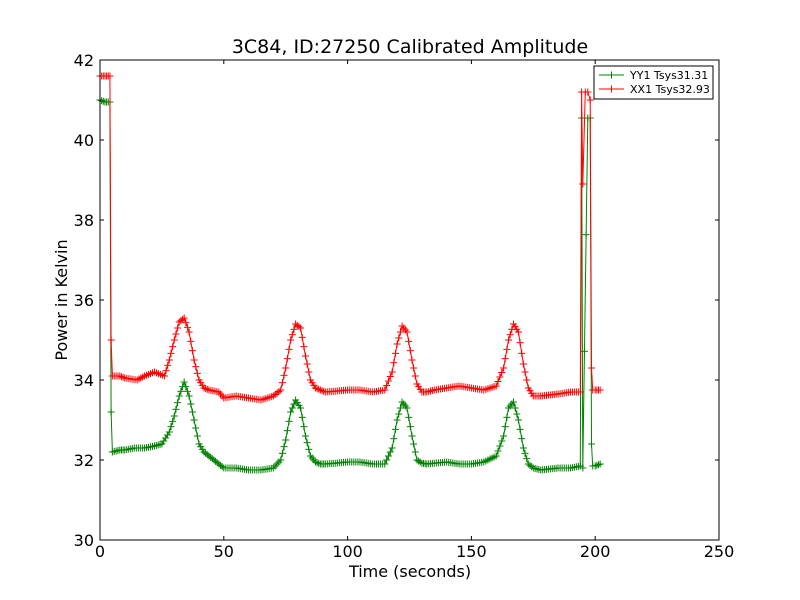 The image size is (800, 600). What do you see at coordinates (84, 300) in the screenshot?
I see `y-tick-label: 36` at bounding box center [84, 300].